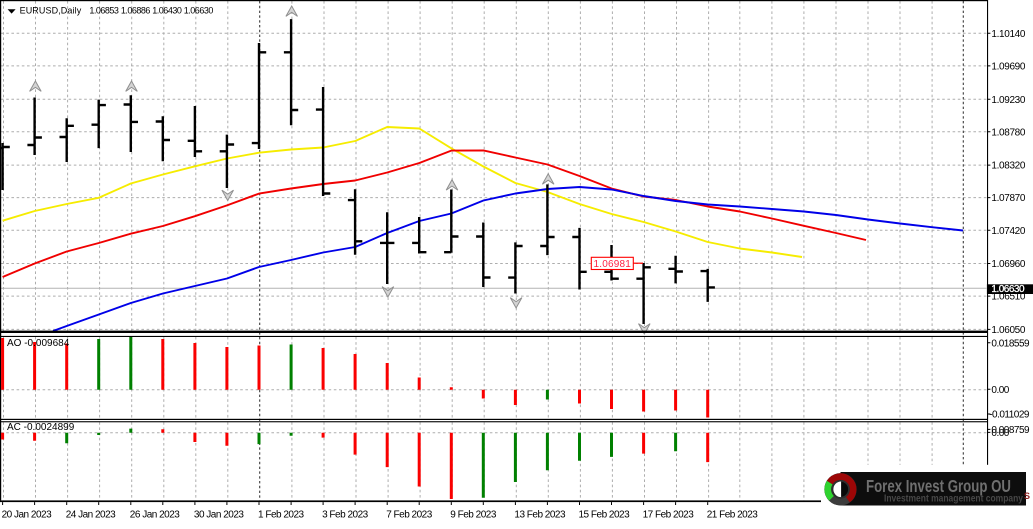  What do you see at coordinates (167, 11) in the screenshot?
I see `svg-text: 1.06430` at bounding box center [167, 11].